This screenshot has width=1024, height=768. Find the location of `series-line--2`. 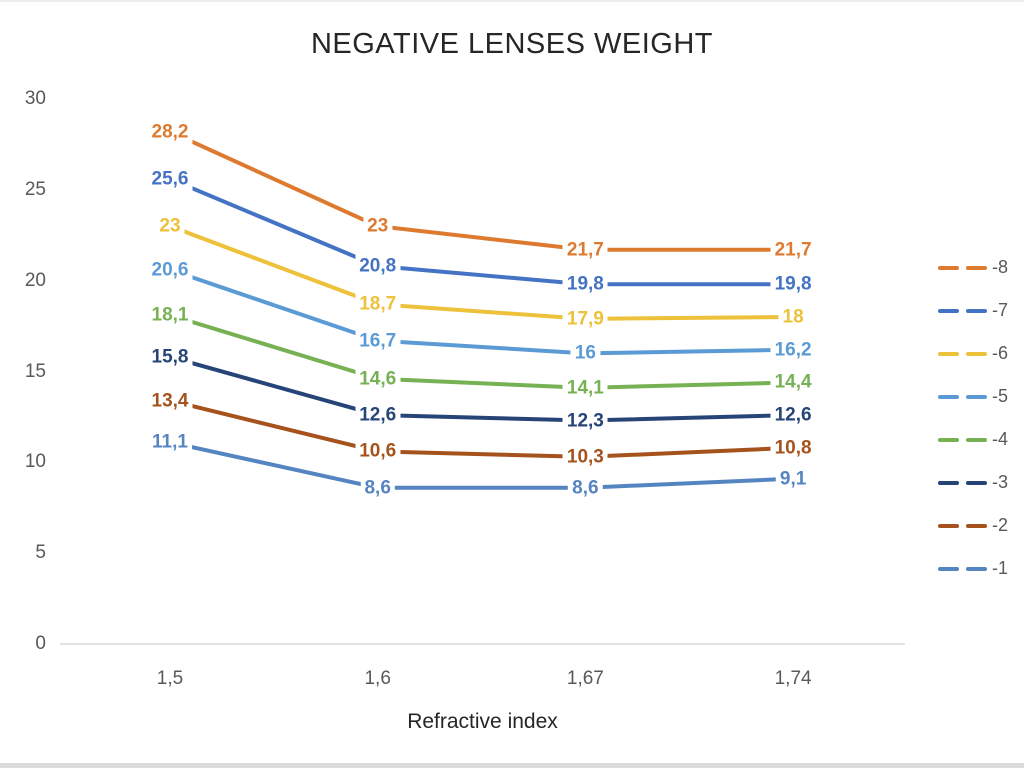

series-line--2 is located at coordinates (482, 428).